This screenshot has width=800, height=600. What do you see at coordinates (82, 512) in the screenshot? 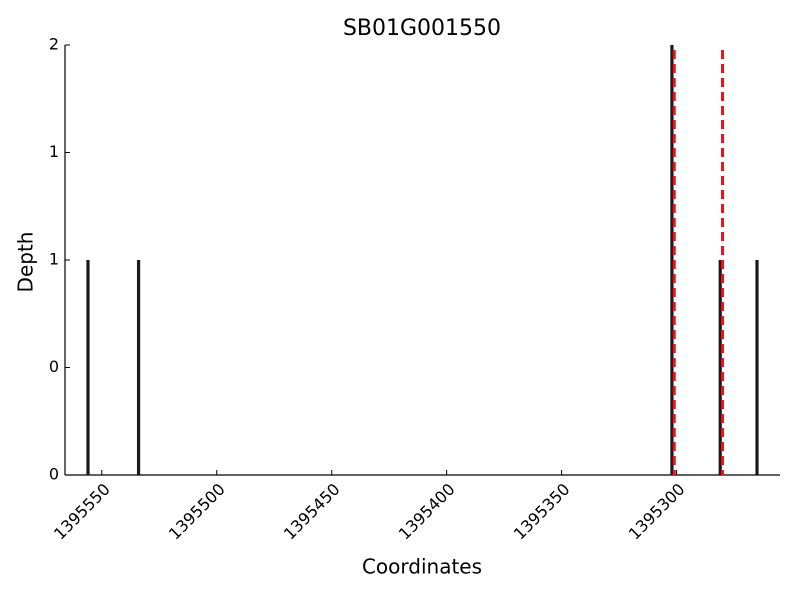
I see `x-tick-label: 1395550` at bounding box center [82, 512].